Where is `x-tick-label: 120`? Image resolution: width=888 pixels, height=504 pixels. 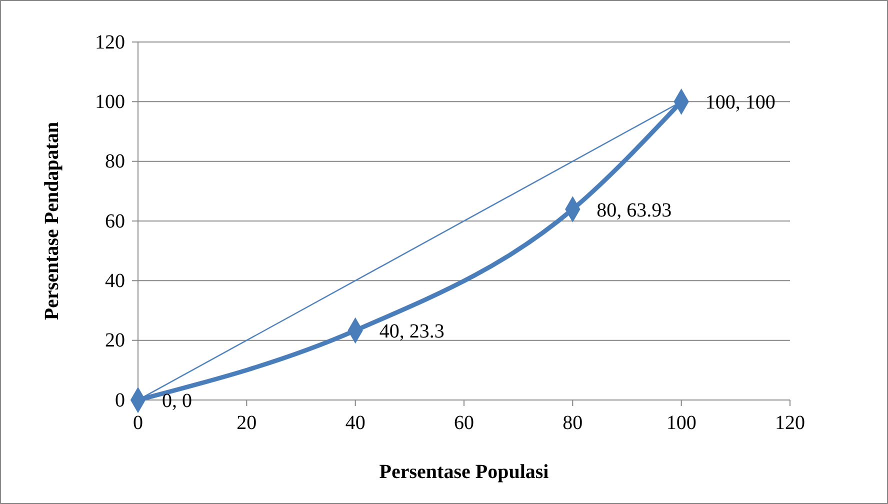 x-tick-label: 120 is located at coordinates (790, 423).